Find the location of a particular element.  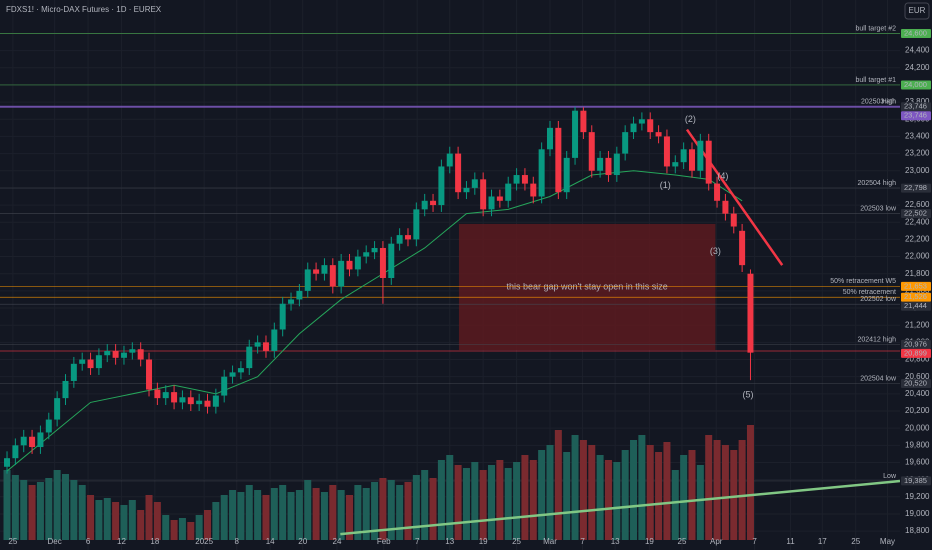

x-tick-label: 19 is located at coordinates (649, 541).